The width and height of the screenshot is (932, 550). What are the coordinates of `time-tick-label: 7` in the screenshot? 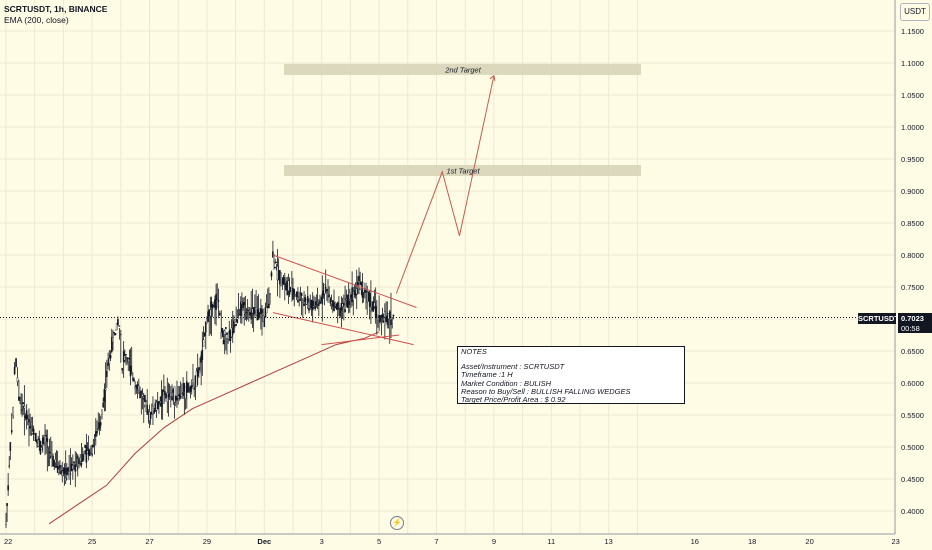 It's located at (436, 541).